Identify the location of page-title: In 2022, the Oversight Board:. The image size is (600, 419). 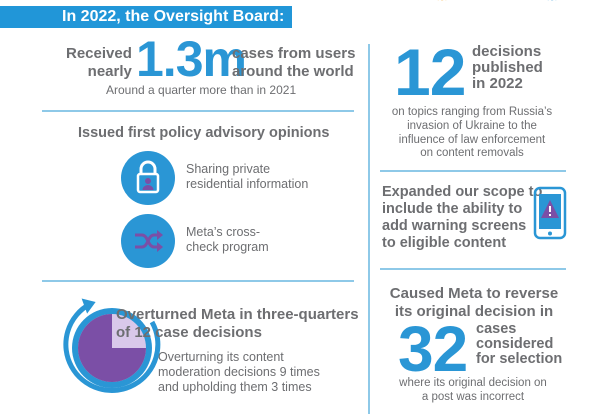
(173, 16).